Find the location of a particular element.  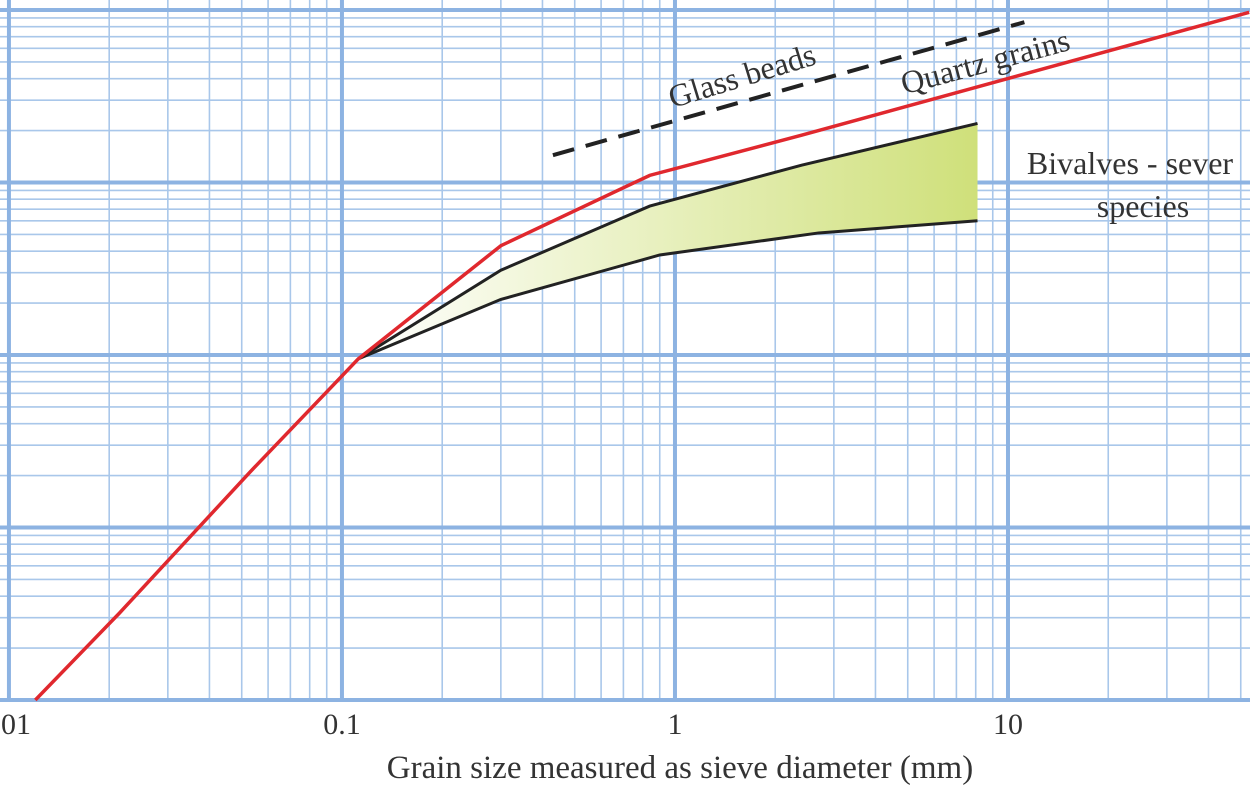

x-tick-label: 1 is located at coordinates (674, 724).